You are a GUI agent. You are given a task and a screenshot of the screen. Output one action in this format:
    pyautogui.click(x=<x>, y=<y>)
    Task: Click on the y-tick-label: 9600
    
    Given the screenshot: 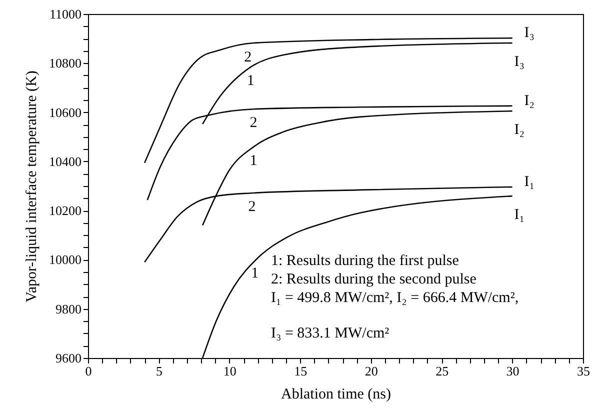 What is the action you would take?
    pyautogui.click(x=69, y=358)
    